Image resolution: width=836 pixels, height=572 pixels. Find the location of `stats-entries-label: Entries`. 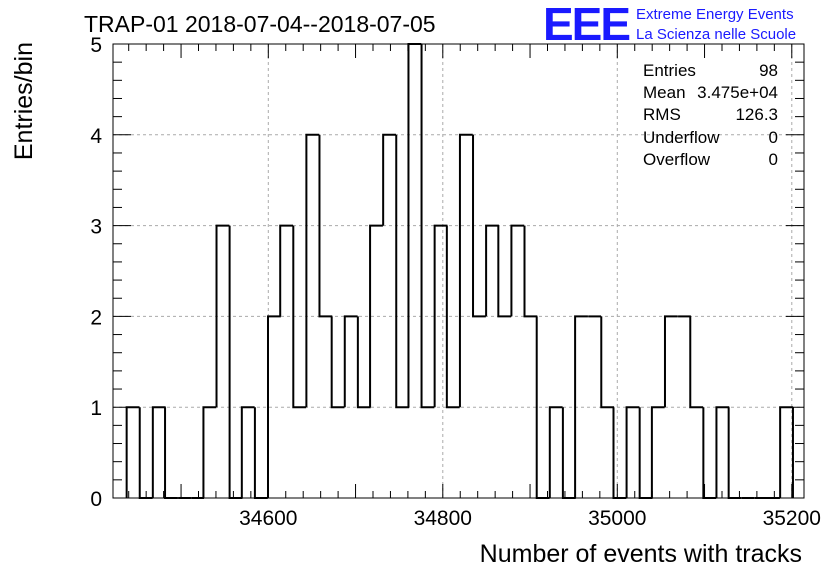

stats-entries-label: Entries is located at coordinates (669, 70).